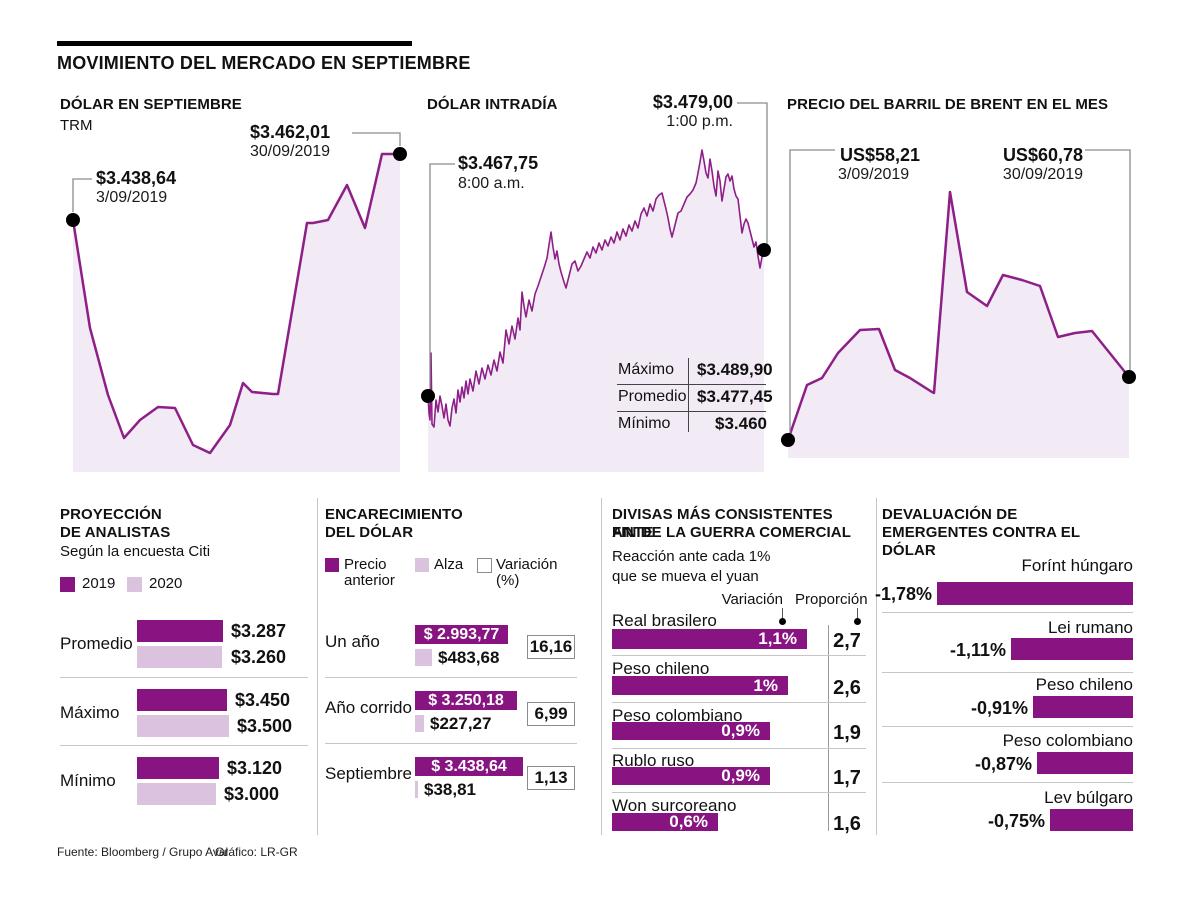 This screenshot has height=903, width=1200. What do you see at coordinates (847, 778) in the screenshot?
I see `proporcion-value: 1,7` at bounding box center [847, 778].